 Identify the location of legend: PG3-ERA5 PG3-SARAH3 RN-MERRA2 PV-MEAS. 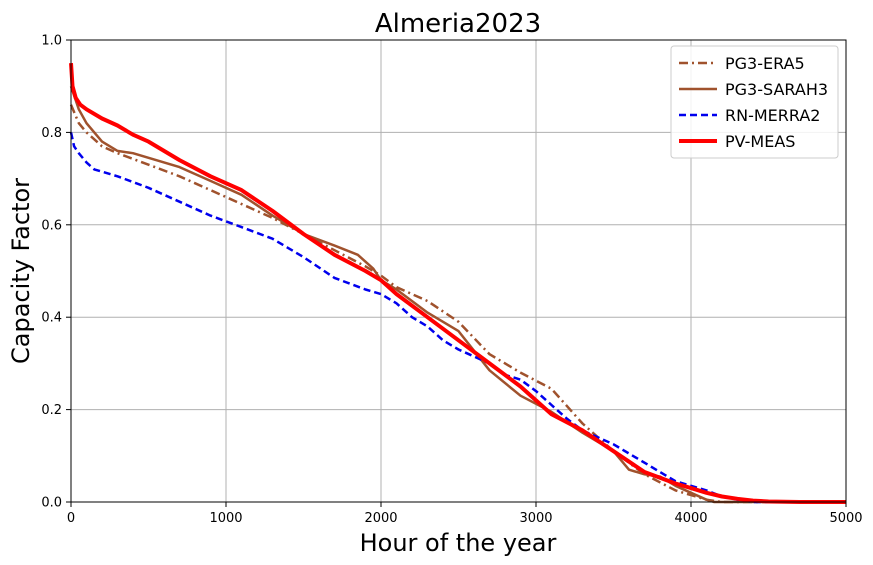
(754, 102).